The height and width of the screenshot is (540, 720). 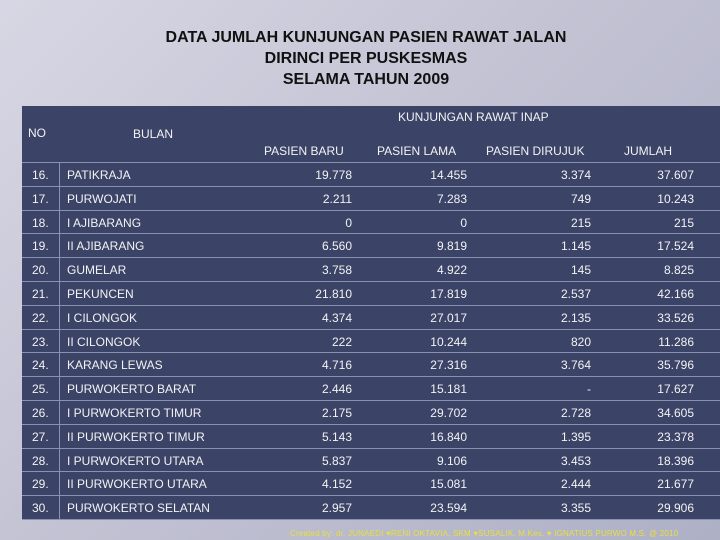 What do you see at coordinates (575, 413) in the screenshot?
I see `cell-pasien-dirujuk: 2.728` at bounding box center [575, 413].